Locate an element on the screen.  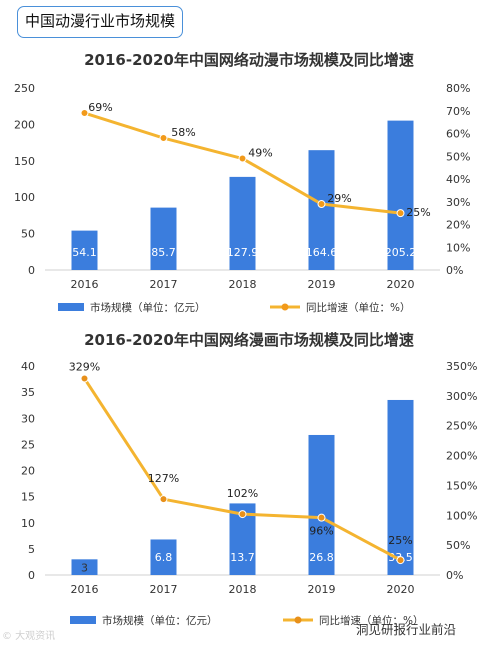
y2-axis-tick: 70% is located at coordinates (458, 111).